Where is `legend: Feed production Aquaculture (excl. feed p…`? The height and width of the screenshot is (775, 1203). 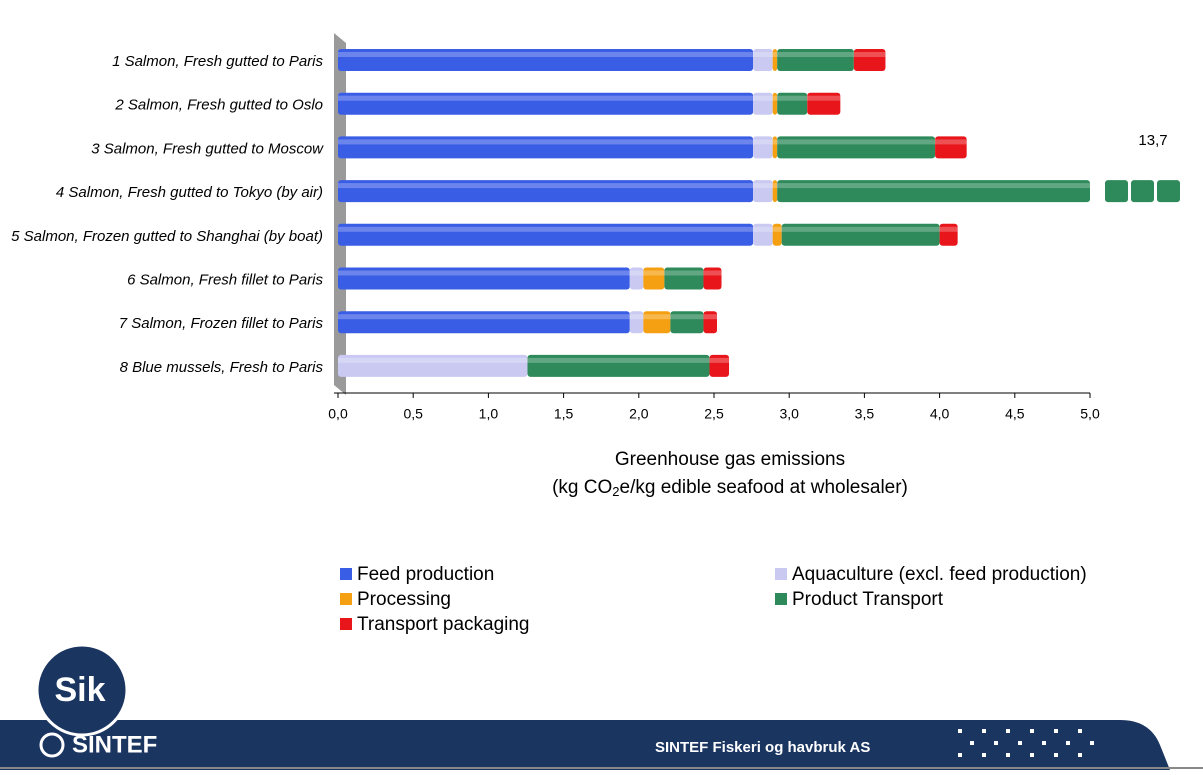 legend: Feed production Aquaculture (excl. feed p… is located at coordinates (713, 599).